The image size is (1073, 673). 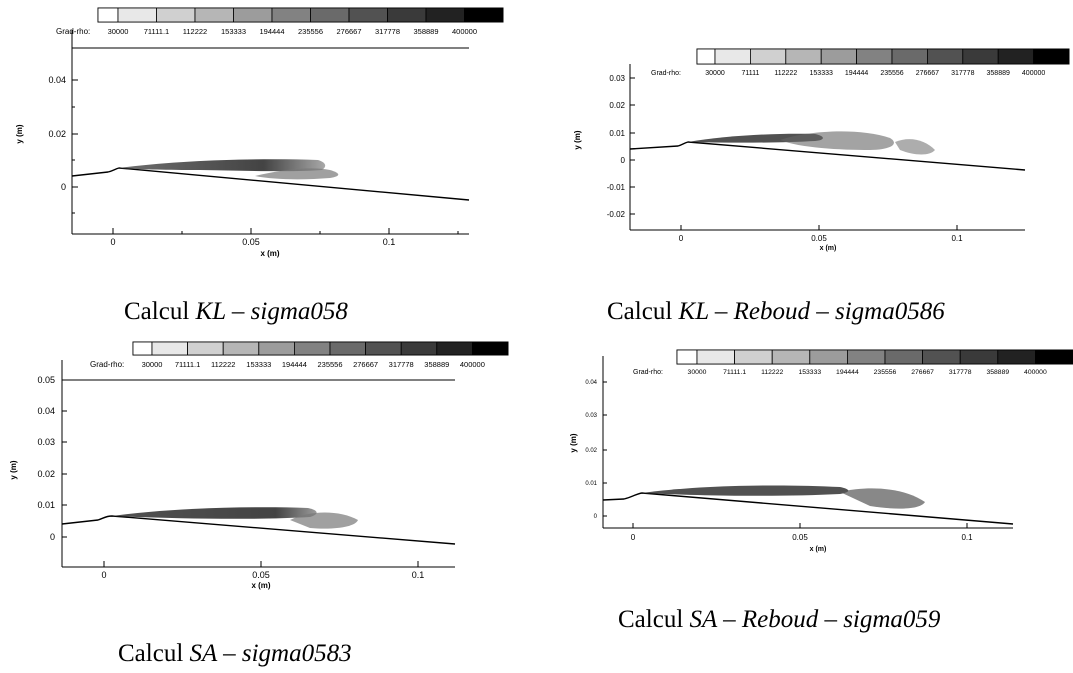 I want to click on caption-math: SA – sigma0583, so click(x=270, y=653).